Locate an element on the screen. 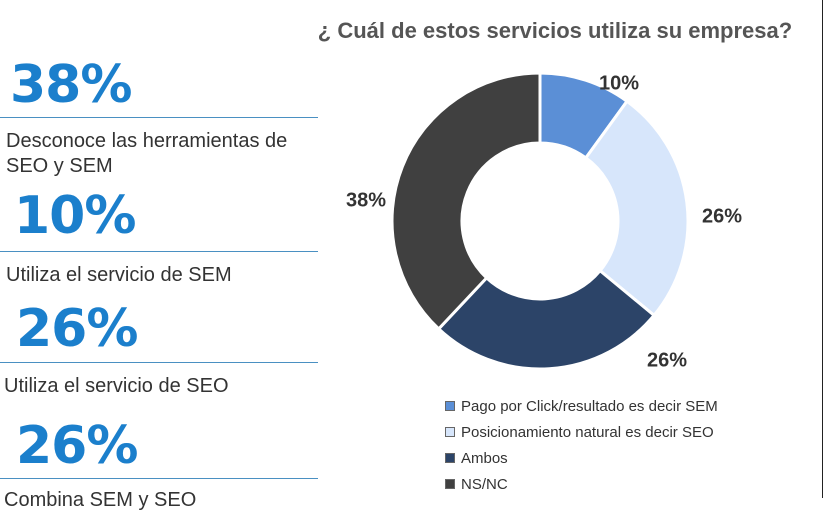  legend-swatch-sem is located at coordinates (450, 406).